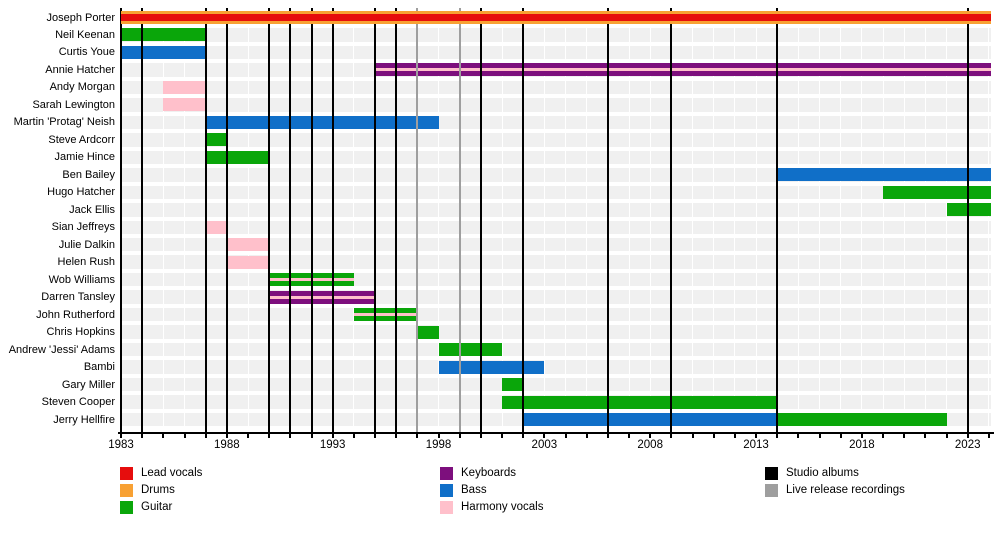 Image resolution: width=1000 pixels, height=534 pixels. What do you see at coordinates (88, 384) in the screenshot?
I see `member-label: Gary Miller` at bounding box center [88, 384].